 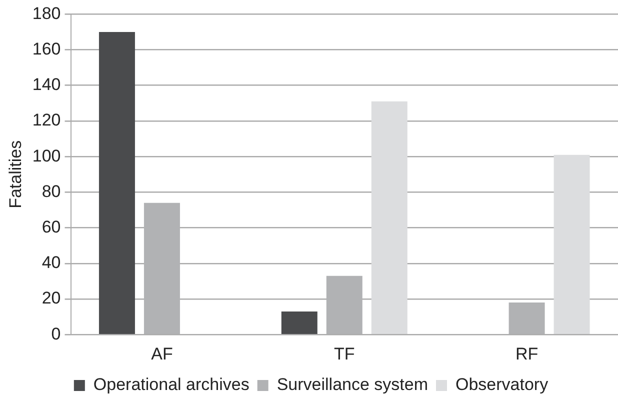 I want to click on y-tick-label: 20, so click(x=51, y=298).